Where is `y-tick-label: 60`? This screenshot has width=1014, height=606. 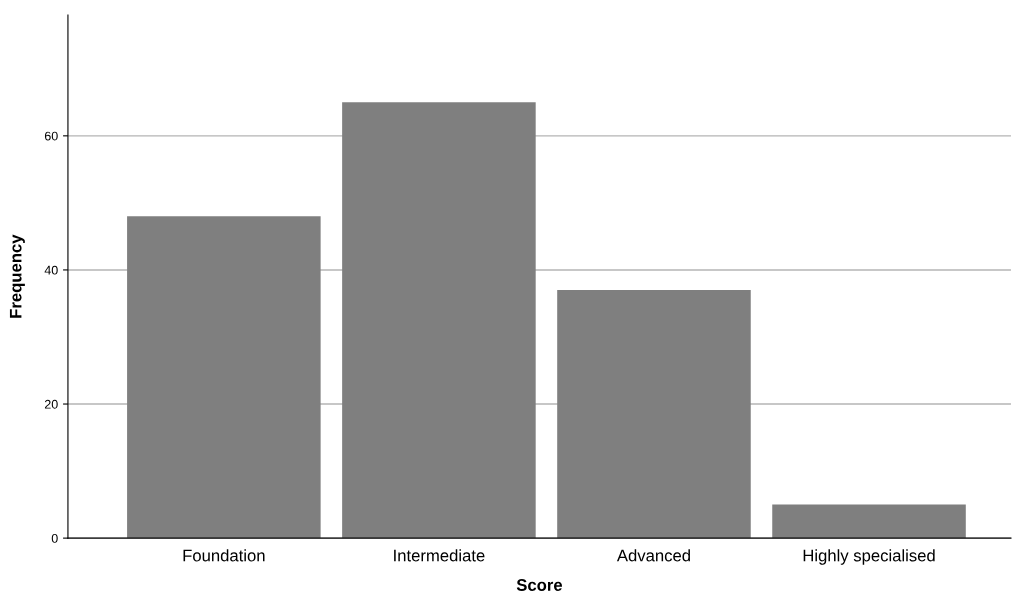 y-tick-label: 60 is located at coordinates (51, 136).